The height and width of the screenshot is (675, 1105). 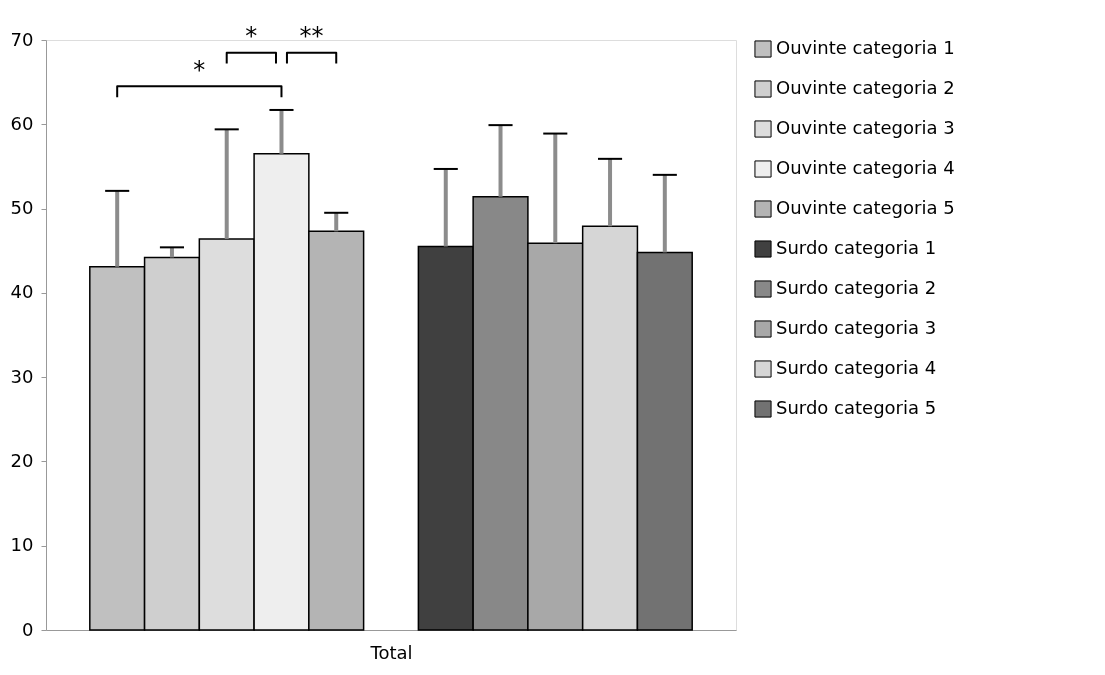 What do you see at coordinates (865, 47) in the screenshot?
I see `legend-label: Ouvinte categoria 1` at bounding box center [865, 47].